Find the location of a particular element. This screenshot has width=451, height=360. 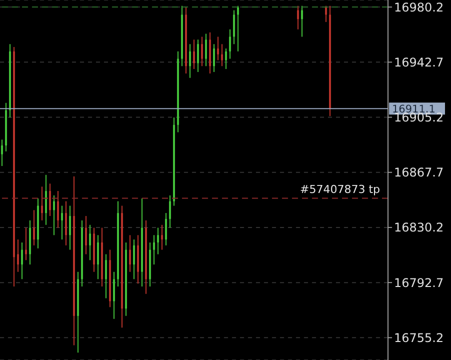

y-tick-label: 16792.7 is located at coordinates (419, 283).